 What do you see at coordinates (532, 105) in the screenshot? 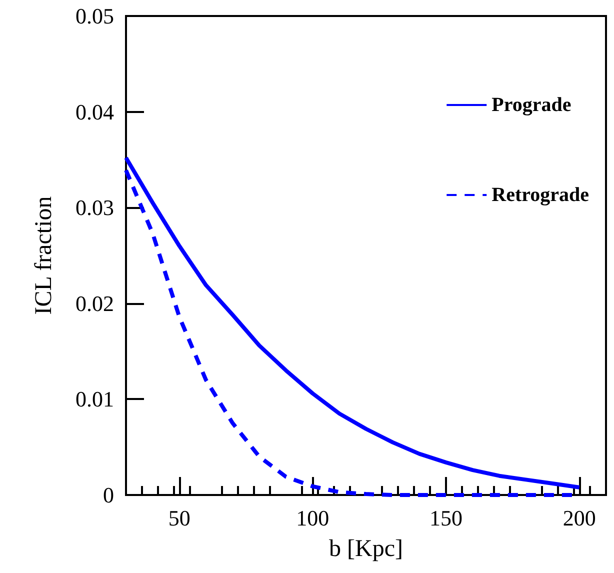
I see `legend-label: Prograde` at bounding box center [532, 105].